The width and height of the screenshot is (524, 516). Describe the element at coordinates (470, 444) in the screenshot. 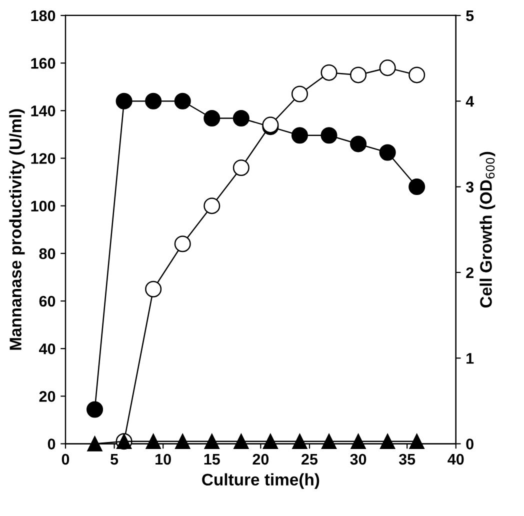

I see `y2-tick-label: 0` at that location.